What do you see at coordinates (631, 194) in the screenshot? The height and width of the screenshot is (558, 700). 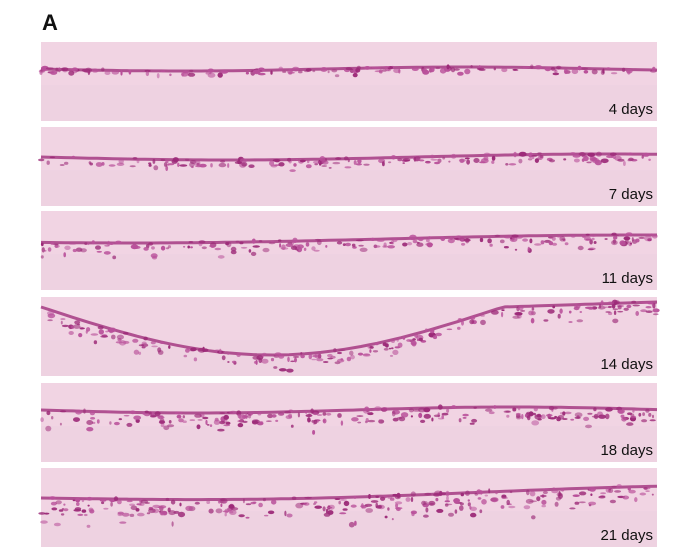 I see `time-label: 7 days` at bounding box center [631, 194].